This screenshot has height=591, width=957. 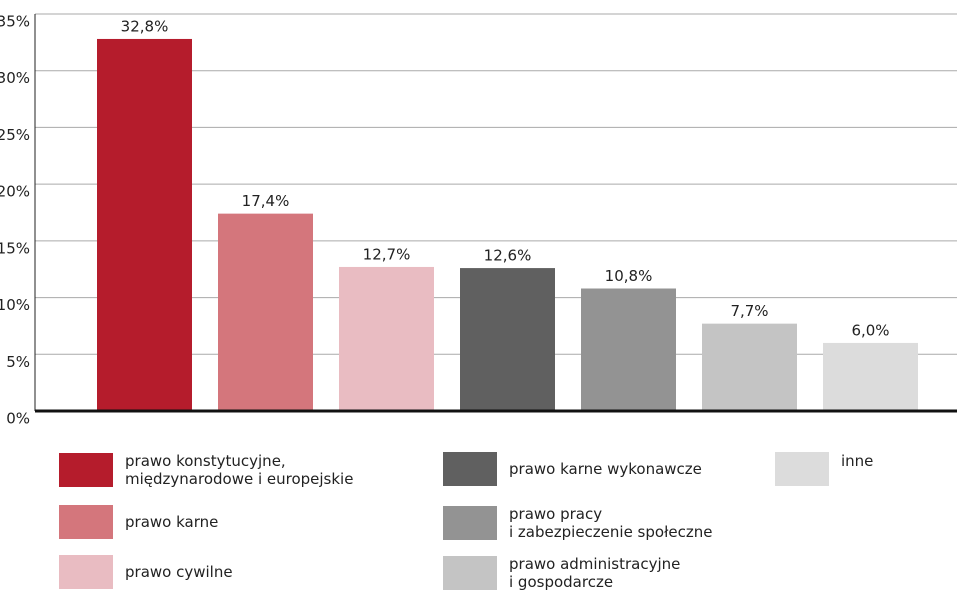 What do you see at coordinates (145, 26) in the screenshot?
I see `value-label: 32,8%` at bounding box center [145, 26].